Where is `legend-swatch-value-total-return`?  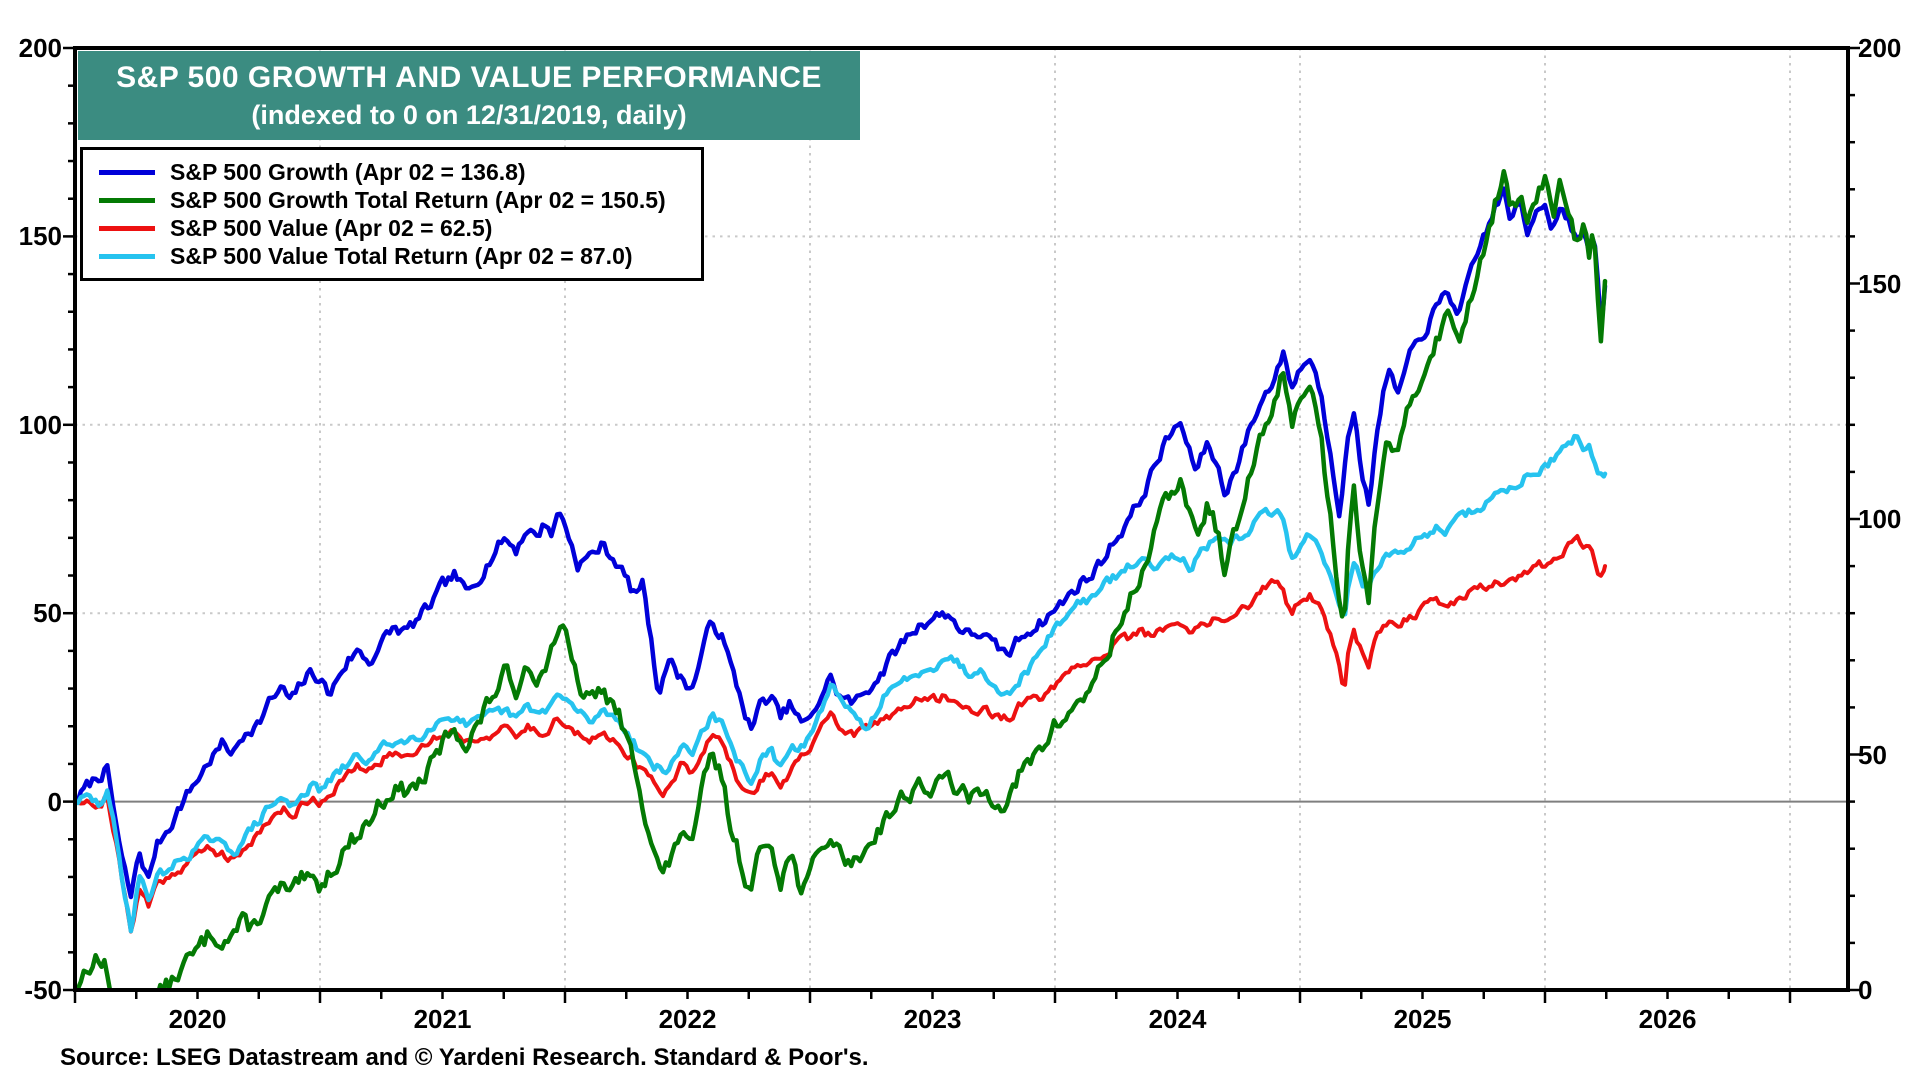 legend-swatch-value-total-return is located at coordinates (127, 256).